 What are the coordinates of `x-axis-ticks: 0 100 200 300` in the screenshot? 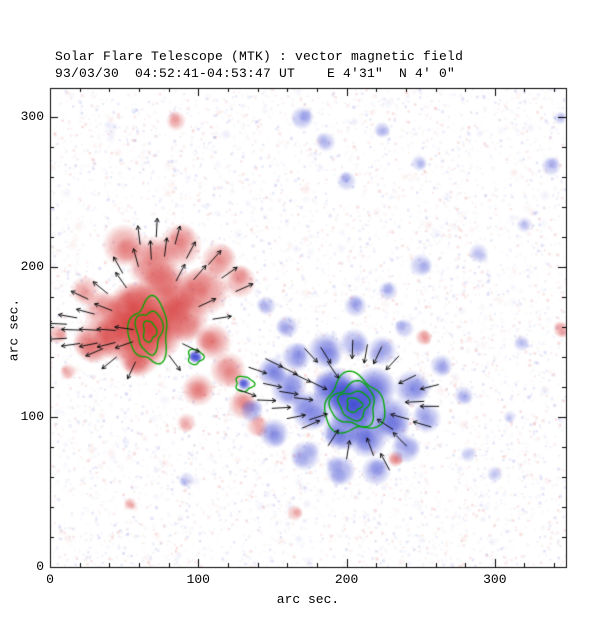 It's located at (306, 580).